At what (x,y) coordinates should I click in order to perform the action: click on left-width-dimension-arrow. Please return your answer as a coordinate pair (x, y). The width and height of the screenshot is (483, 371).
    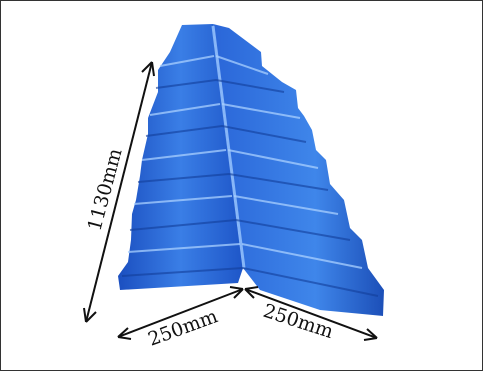
    Looking at the image, I should click on (180, 313).